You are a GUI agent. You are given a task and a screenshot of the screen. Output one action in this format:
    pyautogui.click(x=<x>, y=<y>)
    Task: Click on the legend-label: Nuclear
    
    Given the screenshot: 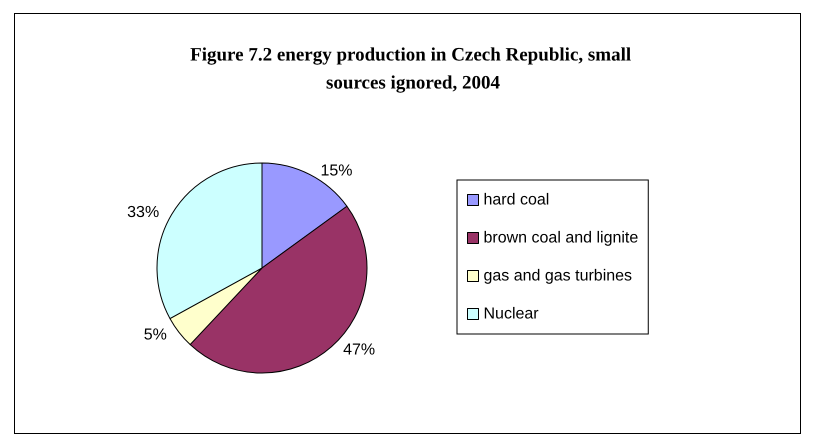 What is the action you would take?
    pyautogui.click(x=512, y=314)
    